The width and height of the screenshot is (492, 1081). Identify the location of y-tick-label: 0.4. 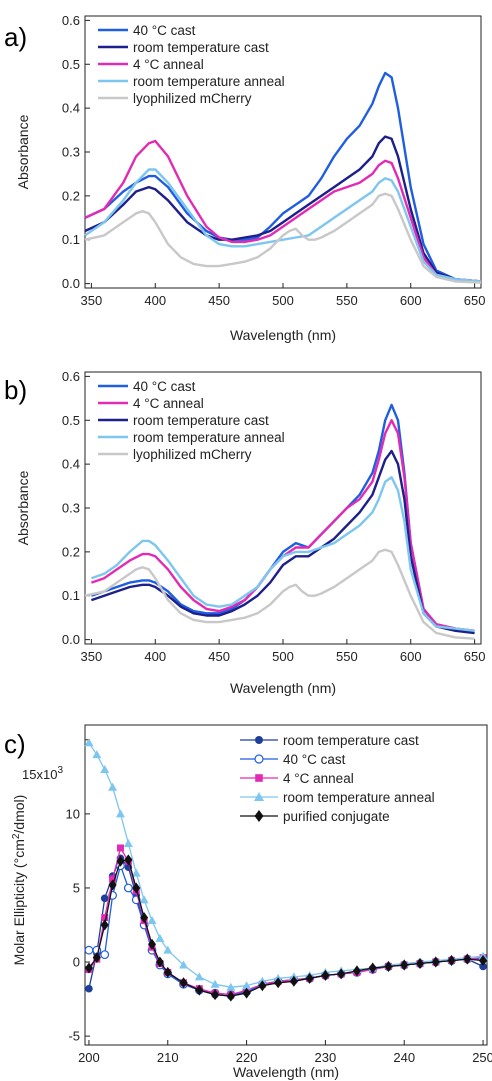
(71, 108).